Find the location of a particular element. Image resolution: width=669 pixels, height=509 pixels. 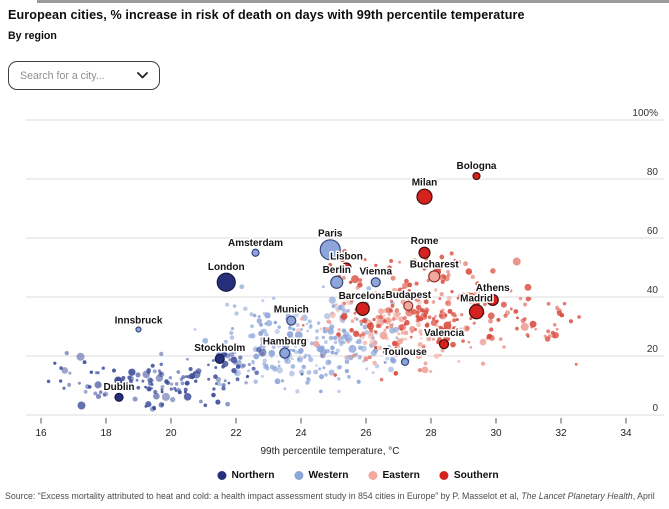

city-label-paris: Paris is located at coordinates (330, 233).